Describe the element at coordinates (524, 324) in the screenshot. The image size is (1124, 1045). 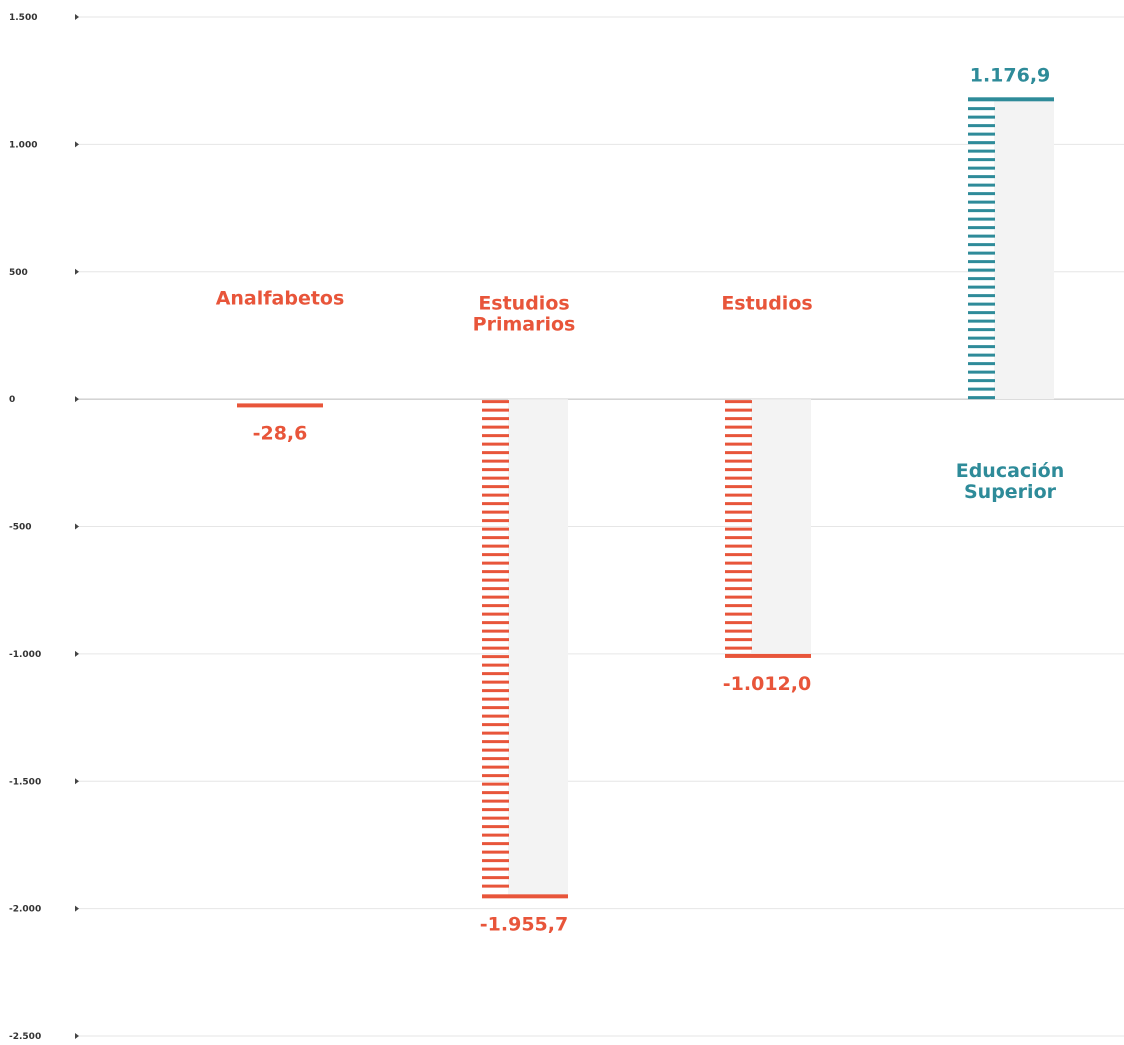
I see `category-label-line: Primarios` at that location.